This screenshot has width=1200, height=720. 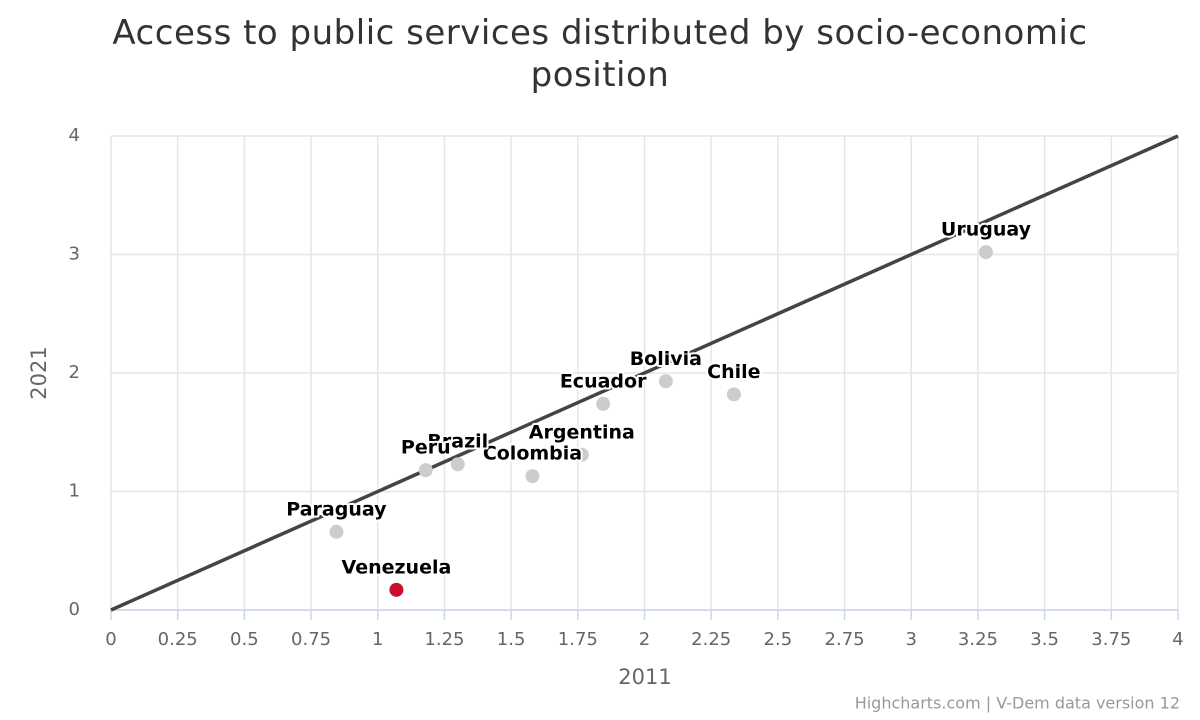 I want to click on x-axis-title: 2011, so click(x=644, y=677).